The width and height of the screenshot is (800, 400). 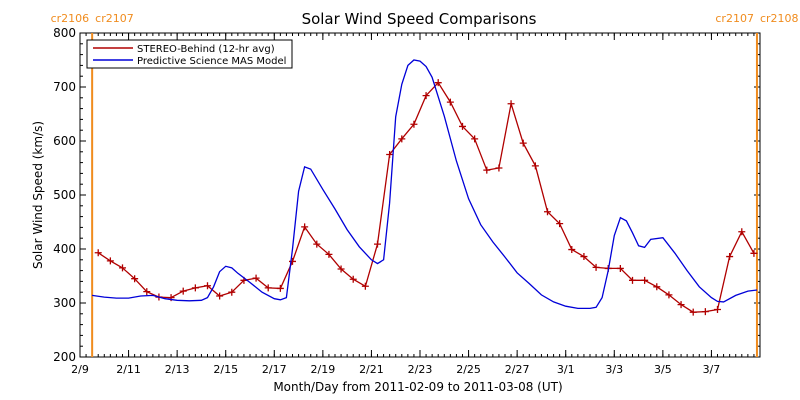 What do you see at coordinates (614, 369) in the screenshot?
I see `x-tick-label: 3/3` at bounding box center [614, 369].